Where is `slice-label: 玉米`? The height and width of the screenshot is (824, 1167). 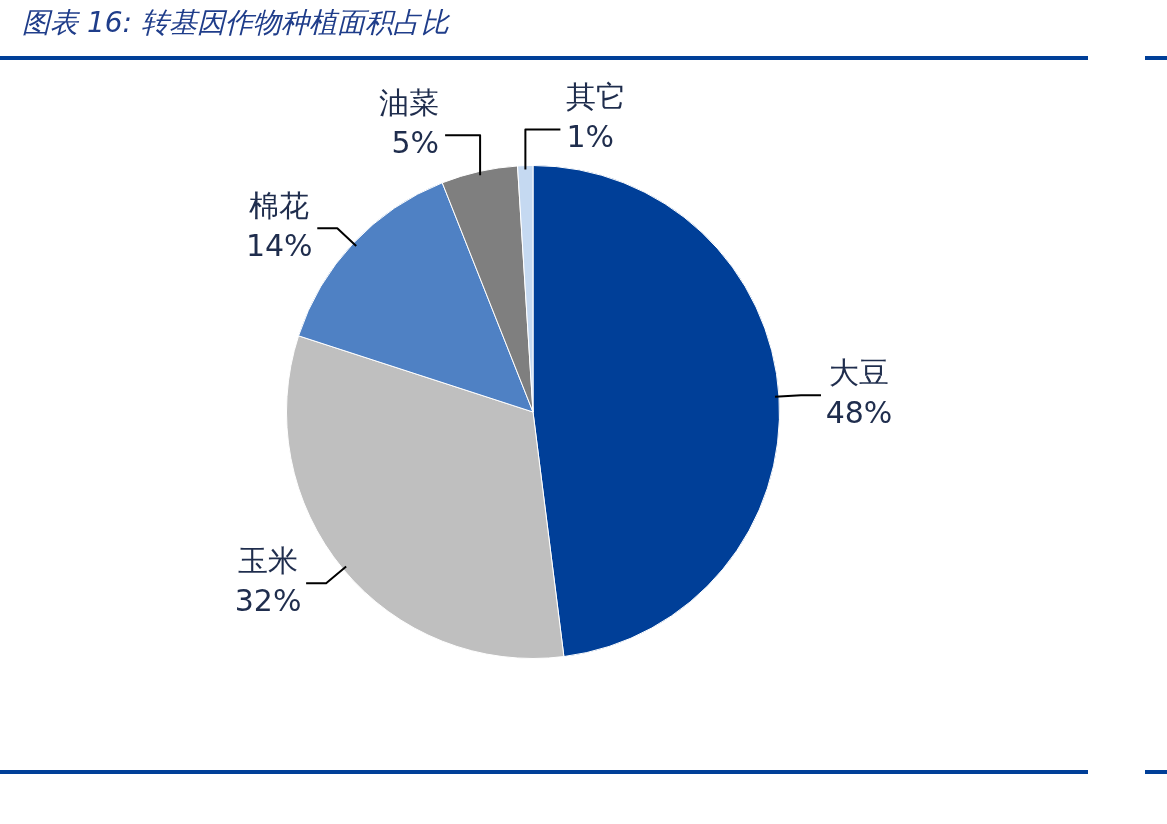
slice-label: 玉米 is located at coordinates (268, 560).